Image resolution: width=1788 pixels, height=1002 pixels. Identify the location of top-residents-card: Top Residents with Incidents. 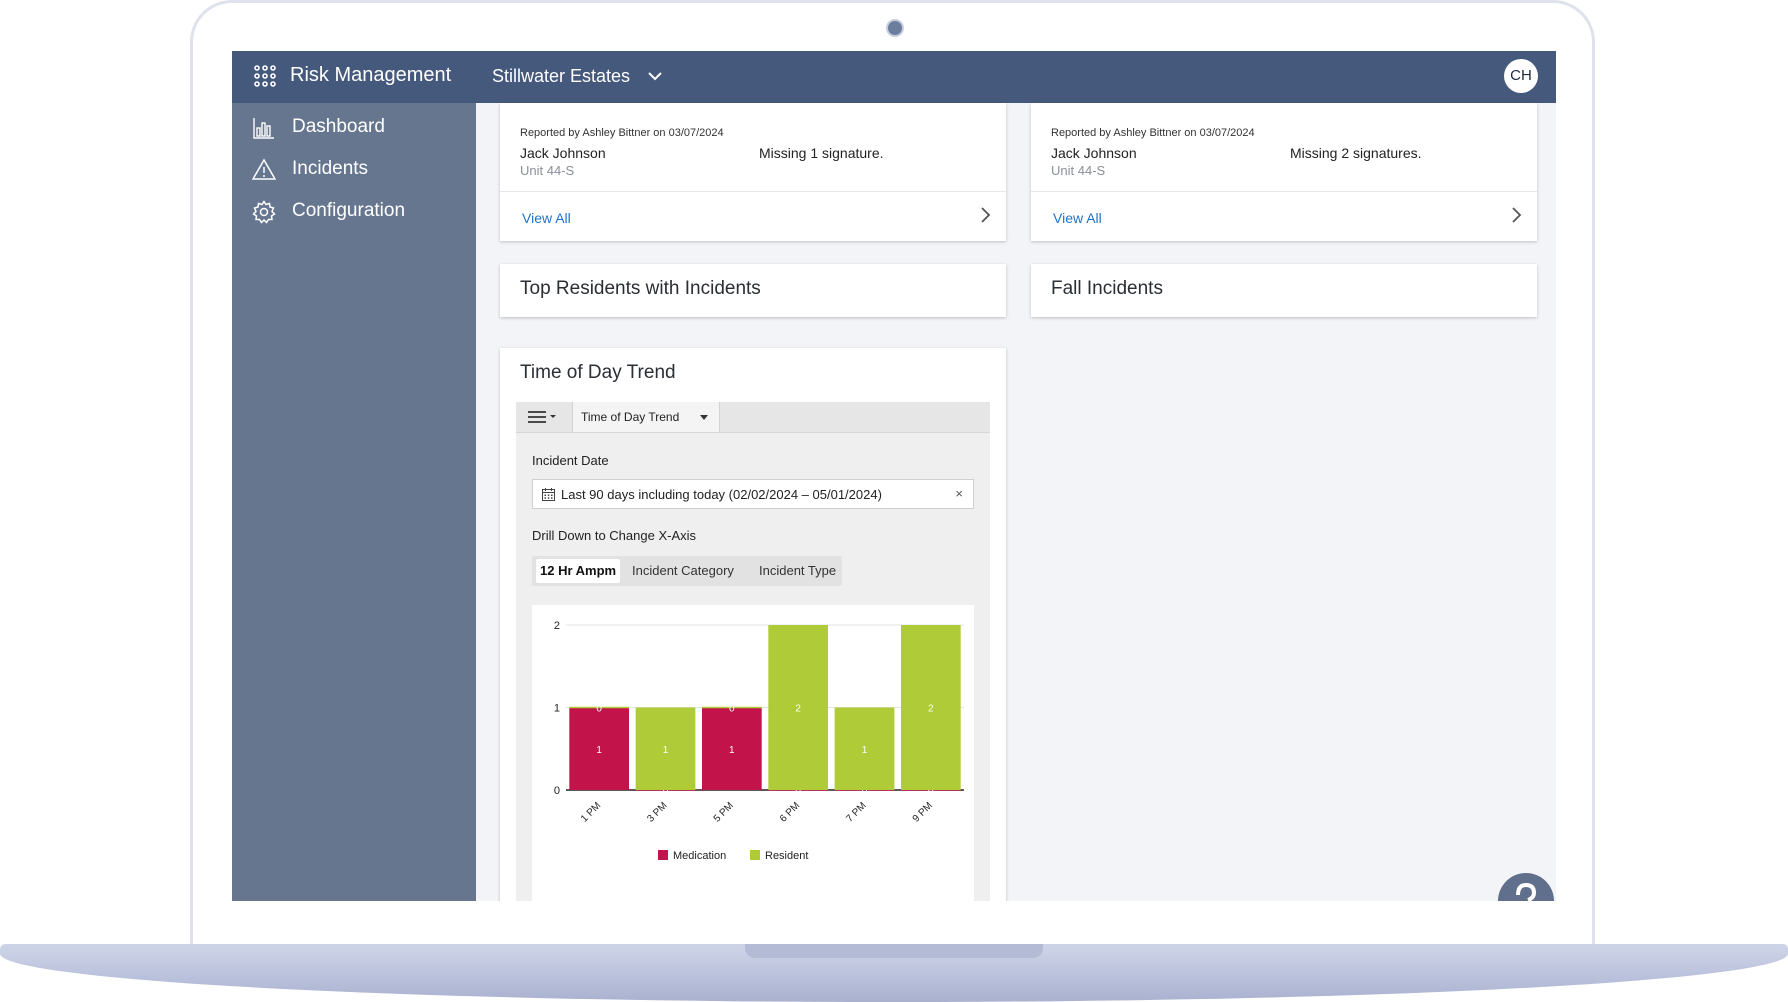
(753, 290).